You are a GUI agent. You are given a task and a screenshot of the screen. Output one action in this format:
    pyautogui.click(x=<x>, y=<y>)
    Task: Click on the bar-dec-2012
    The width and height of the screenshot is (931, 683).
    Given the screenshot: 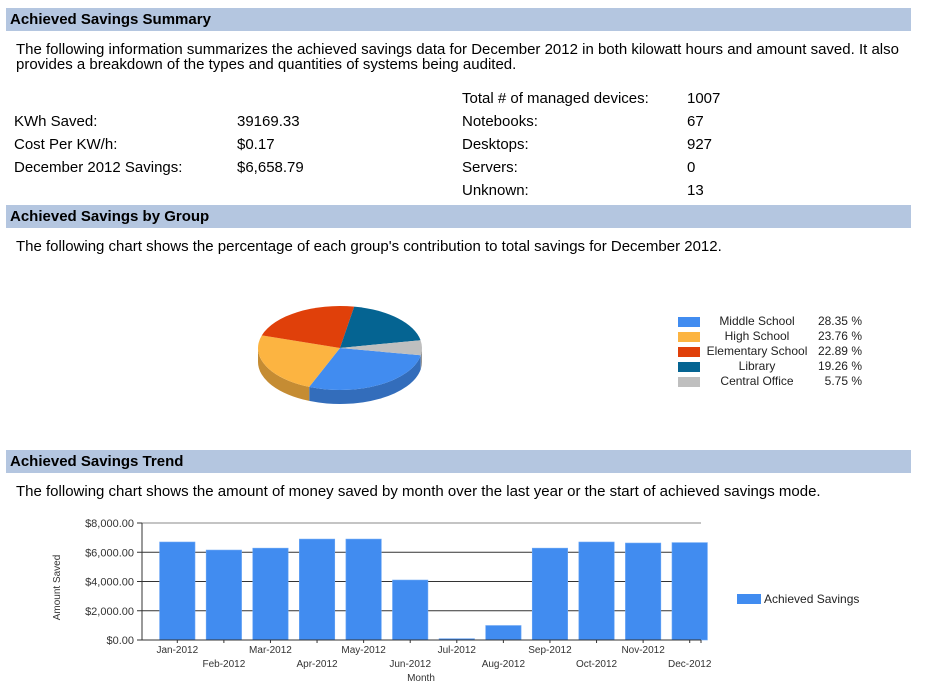 What is the action you would take?
    pyautogui.click(x=689, y=591)
    